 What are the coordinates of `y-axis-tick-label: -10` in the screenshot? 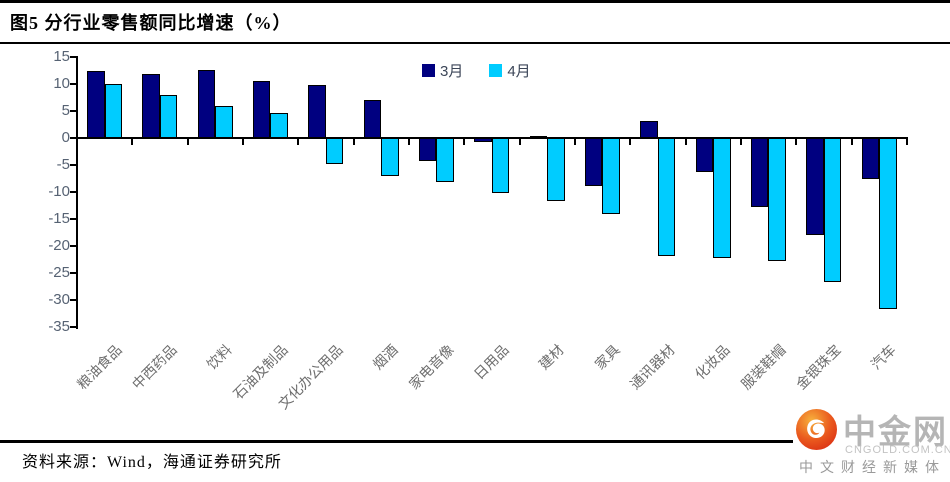 It's located at (59, 191).